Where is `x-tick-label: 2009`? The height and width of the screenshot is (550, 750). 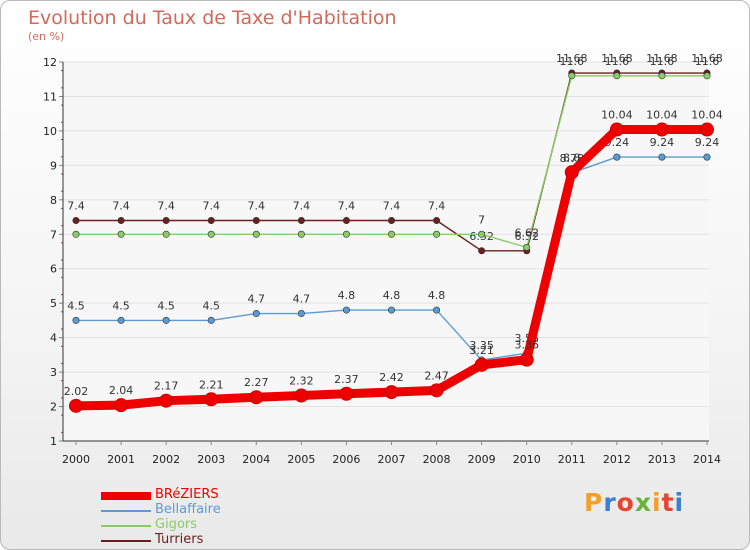 x-tick-label: 2009 is located at coordinates (482, 459).